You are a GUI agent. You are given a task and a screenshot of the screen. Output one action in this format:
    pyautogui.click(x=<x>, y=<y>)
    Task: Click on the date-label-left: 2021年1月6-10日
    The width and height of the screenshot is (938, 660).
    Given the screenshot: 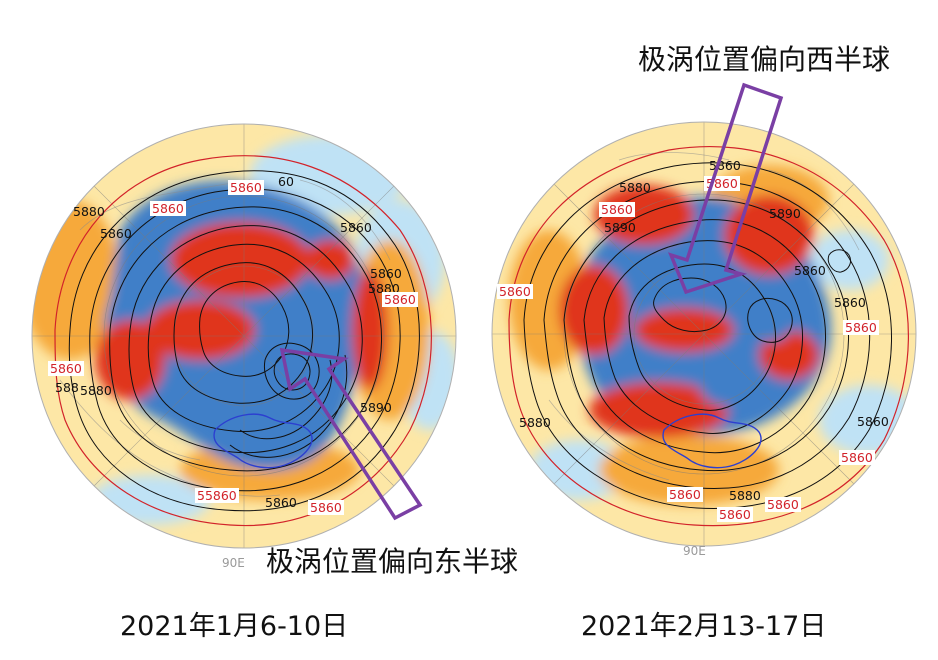 What is the action you would take?
    pyautogui.click(x=234, y=626)
    